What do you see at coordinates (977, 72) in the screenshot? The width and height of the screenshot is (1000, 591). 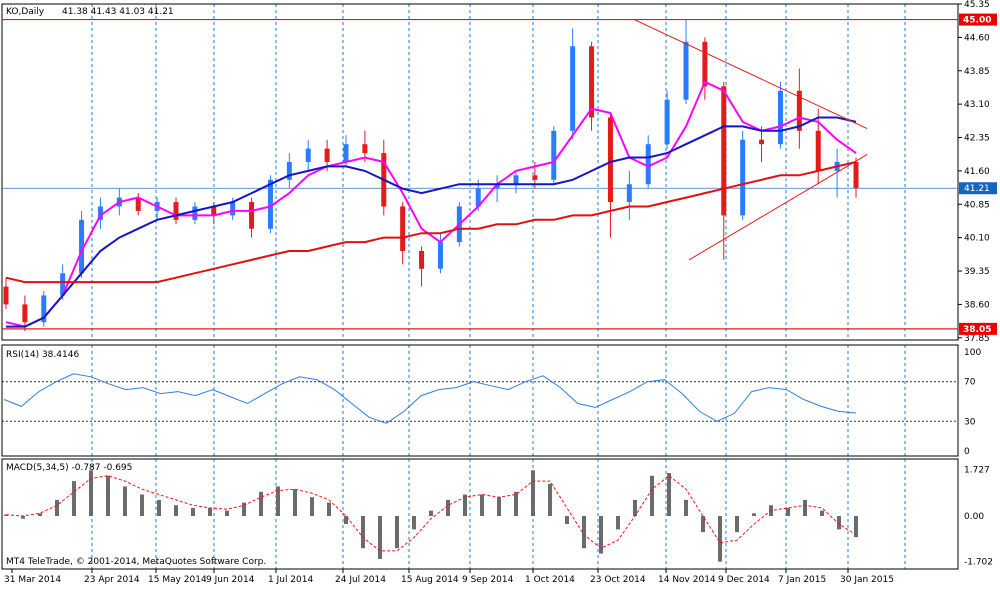 I see `price-tick-label: 43.85` at bounding box center [977, 72].